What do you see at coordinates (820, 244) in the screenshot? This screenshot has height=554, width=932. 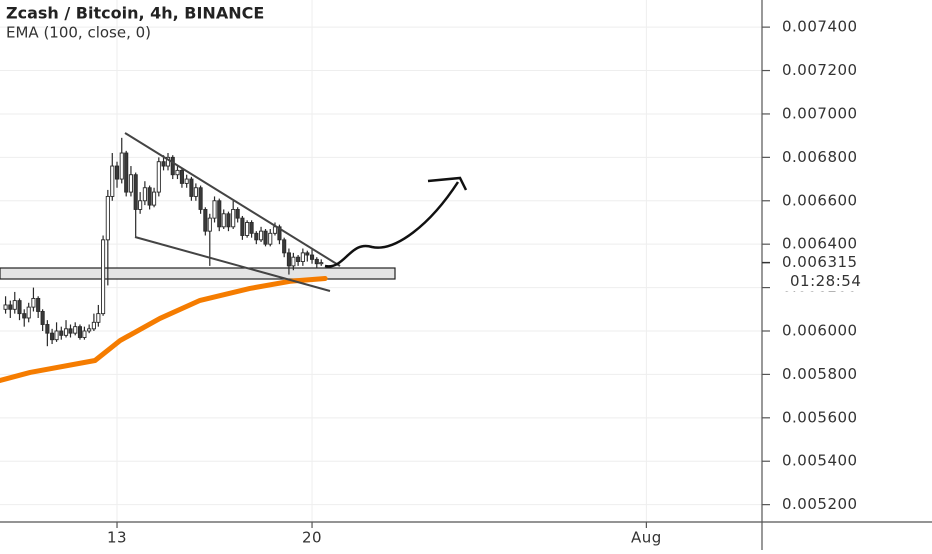 I see `y-tick-label: 0.006400` at bounding box center [820, 244].